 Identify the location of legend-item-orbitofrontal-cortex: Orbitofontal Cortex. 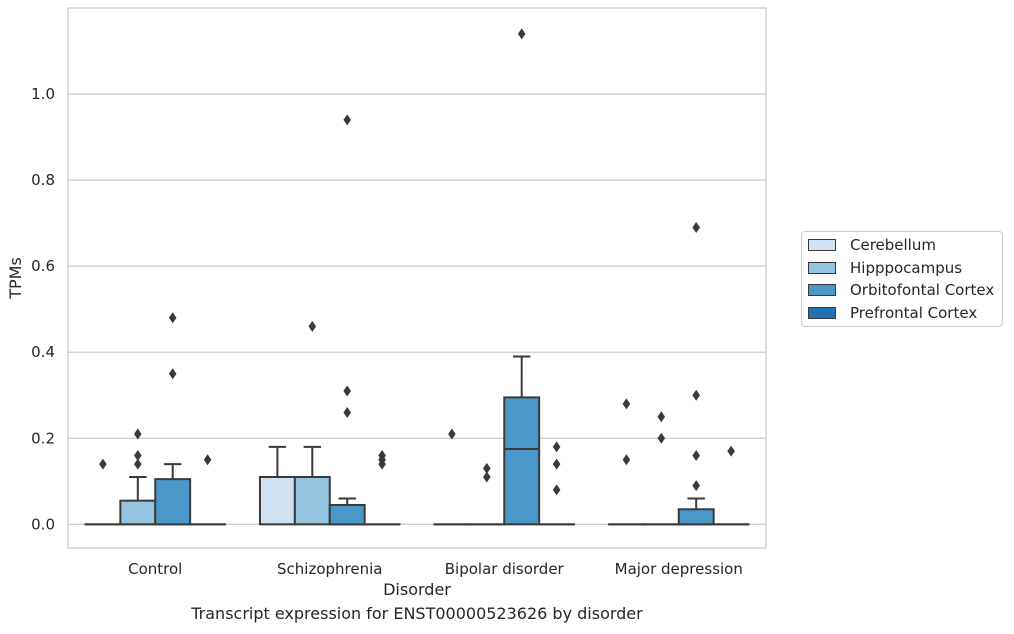
(901, 290).